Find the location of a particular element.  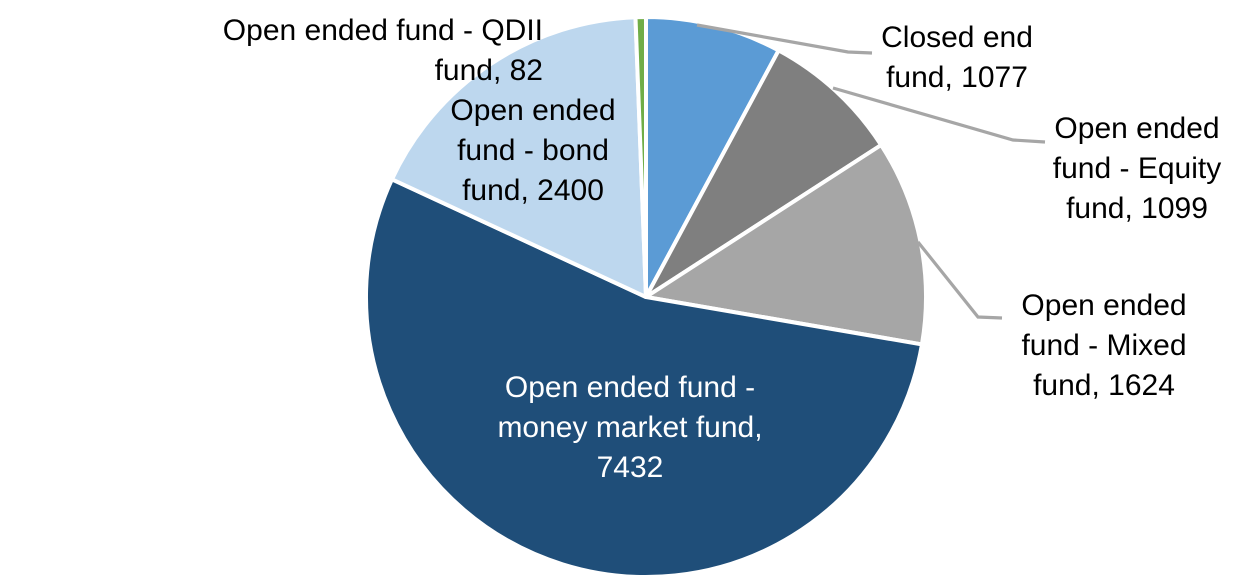

label-line: money market fund, is located at coordinates (630, 427).